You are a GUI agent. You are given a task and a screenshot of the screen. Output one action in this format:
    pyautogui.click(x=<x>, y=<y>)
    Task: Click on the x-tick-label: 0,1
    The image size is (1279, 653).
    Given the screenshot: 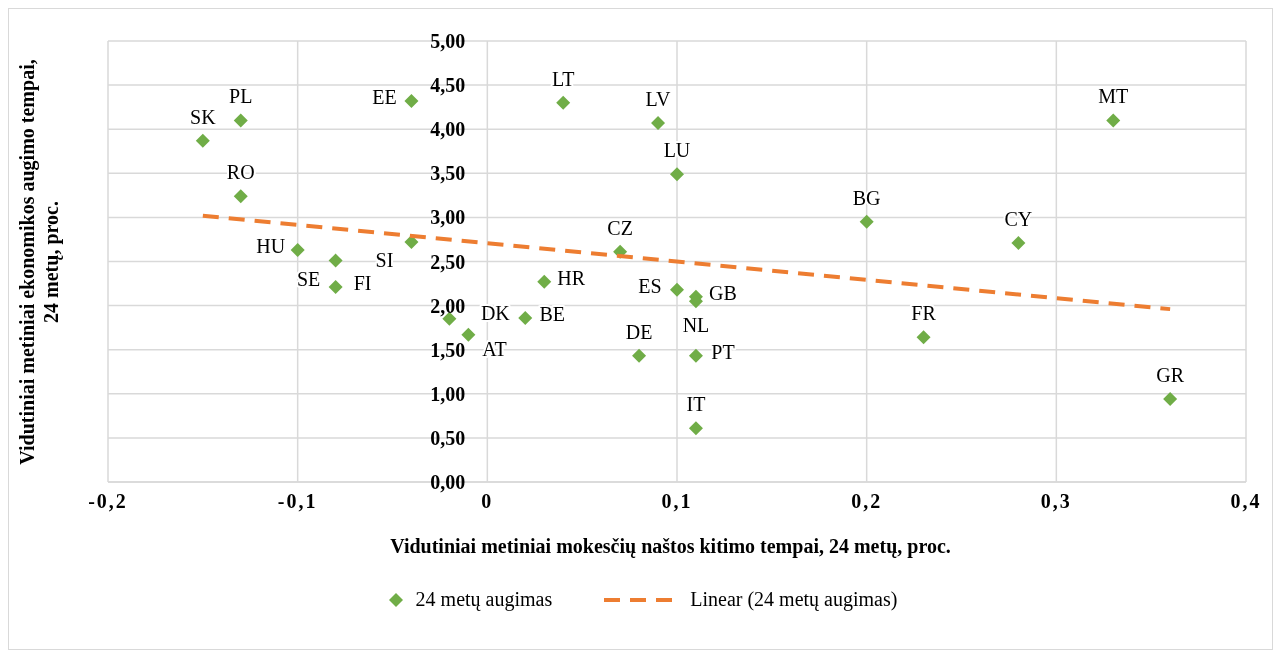 What is the action you would take?
    pyautogui.click(x=677, y=501)
    